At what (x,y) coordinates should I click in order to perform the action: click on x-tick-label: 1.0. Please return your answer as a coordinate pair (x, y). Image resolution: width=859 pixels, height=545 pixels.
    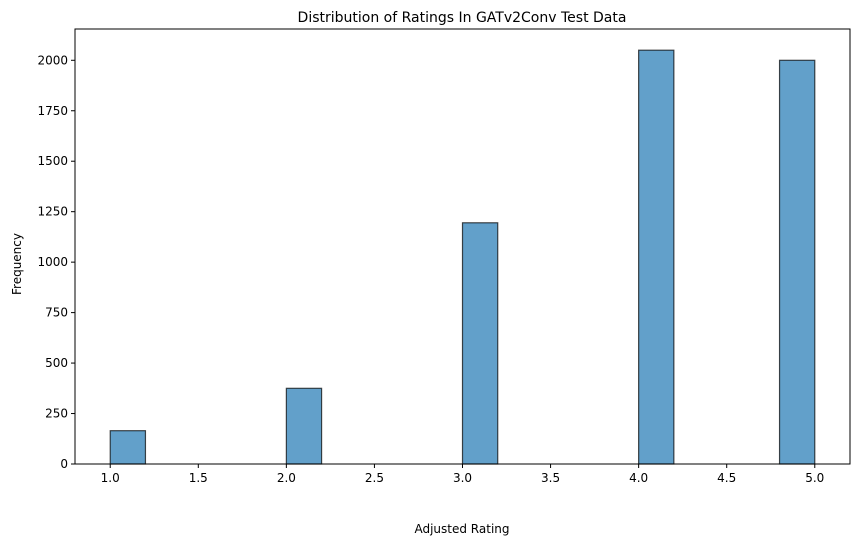
    Looking at the image, I should click on (110, 478).